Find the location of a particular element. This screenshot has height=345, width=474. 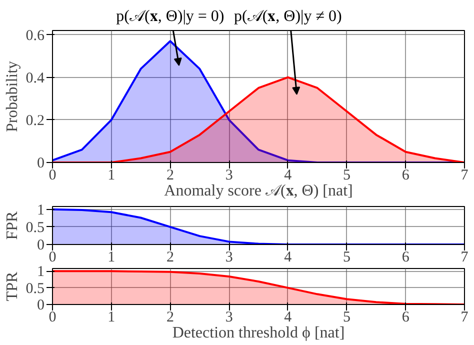

y-axis-title: TPR is located at coordinates (12, 287).